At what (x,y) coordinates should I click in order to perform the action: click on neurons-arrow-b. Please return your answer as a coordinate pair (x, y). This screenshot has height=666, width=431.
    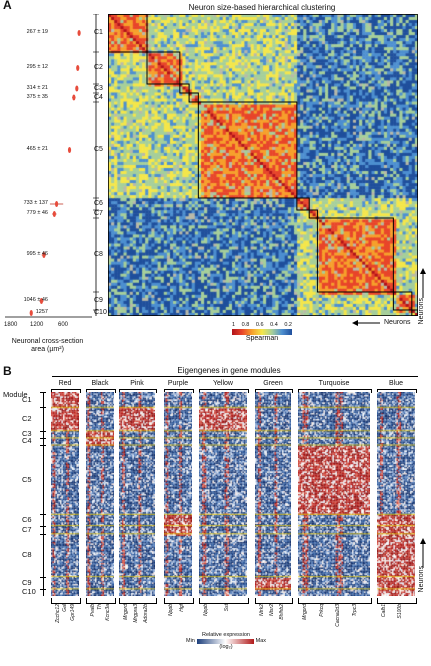
    Looking at the image, I should click on (423, 553).